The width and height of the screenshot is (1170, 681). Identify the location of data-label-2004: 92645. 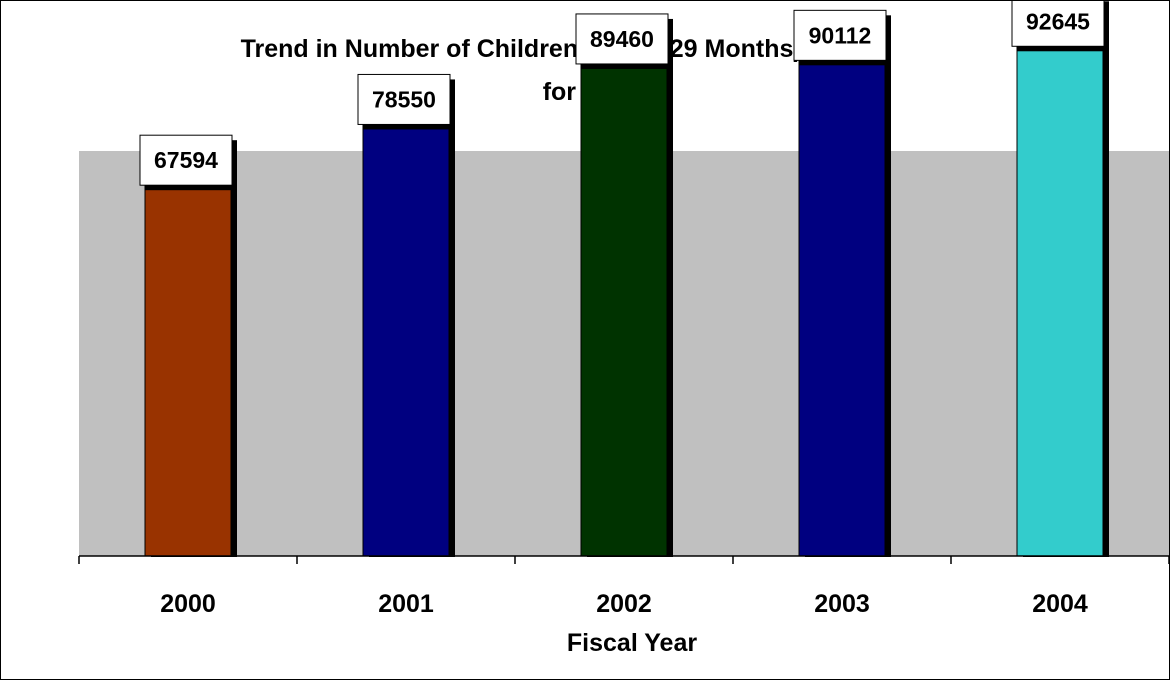
(1060, 26).